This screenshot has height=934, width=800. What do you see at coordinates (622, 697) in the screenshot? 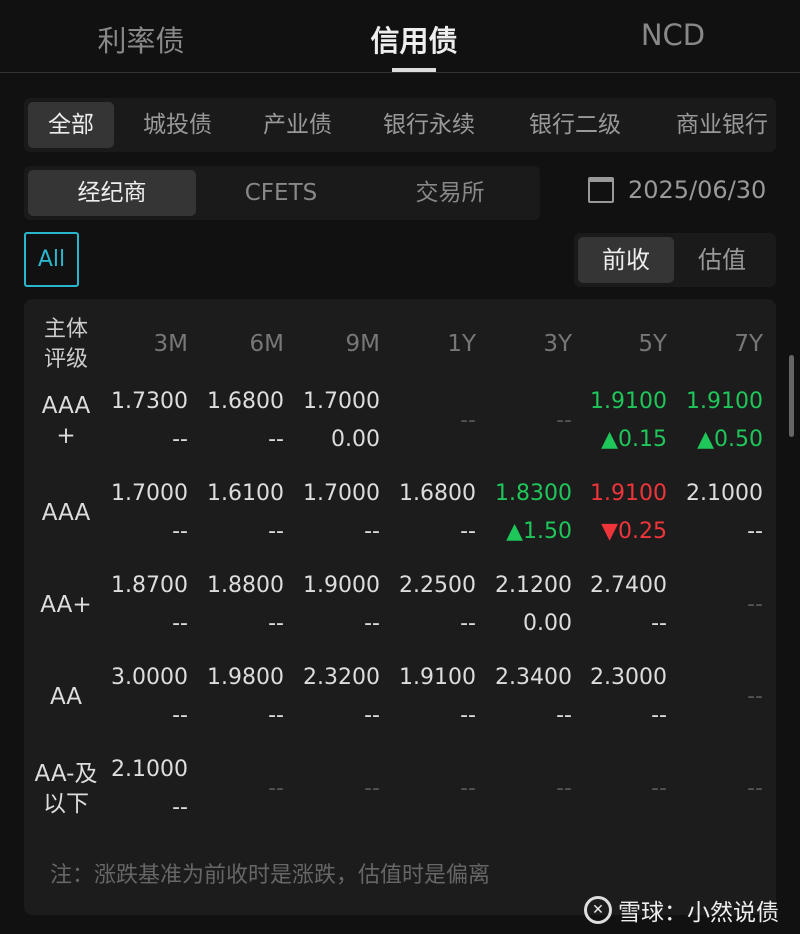
I see `yield-cell: 2.3000 --` at bounding box center [622, 697].